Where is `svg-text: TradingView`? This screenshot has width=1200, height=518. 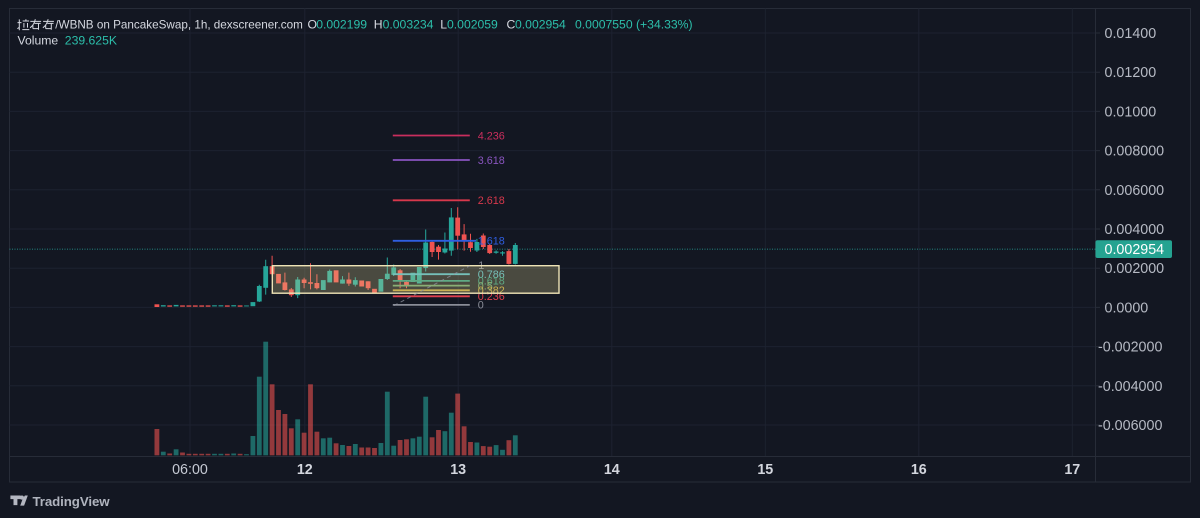
svg-text: TradingView is located at coordinates (72, 501).